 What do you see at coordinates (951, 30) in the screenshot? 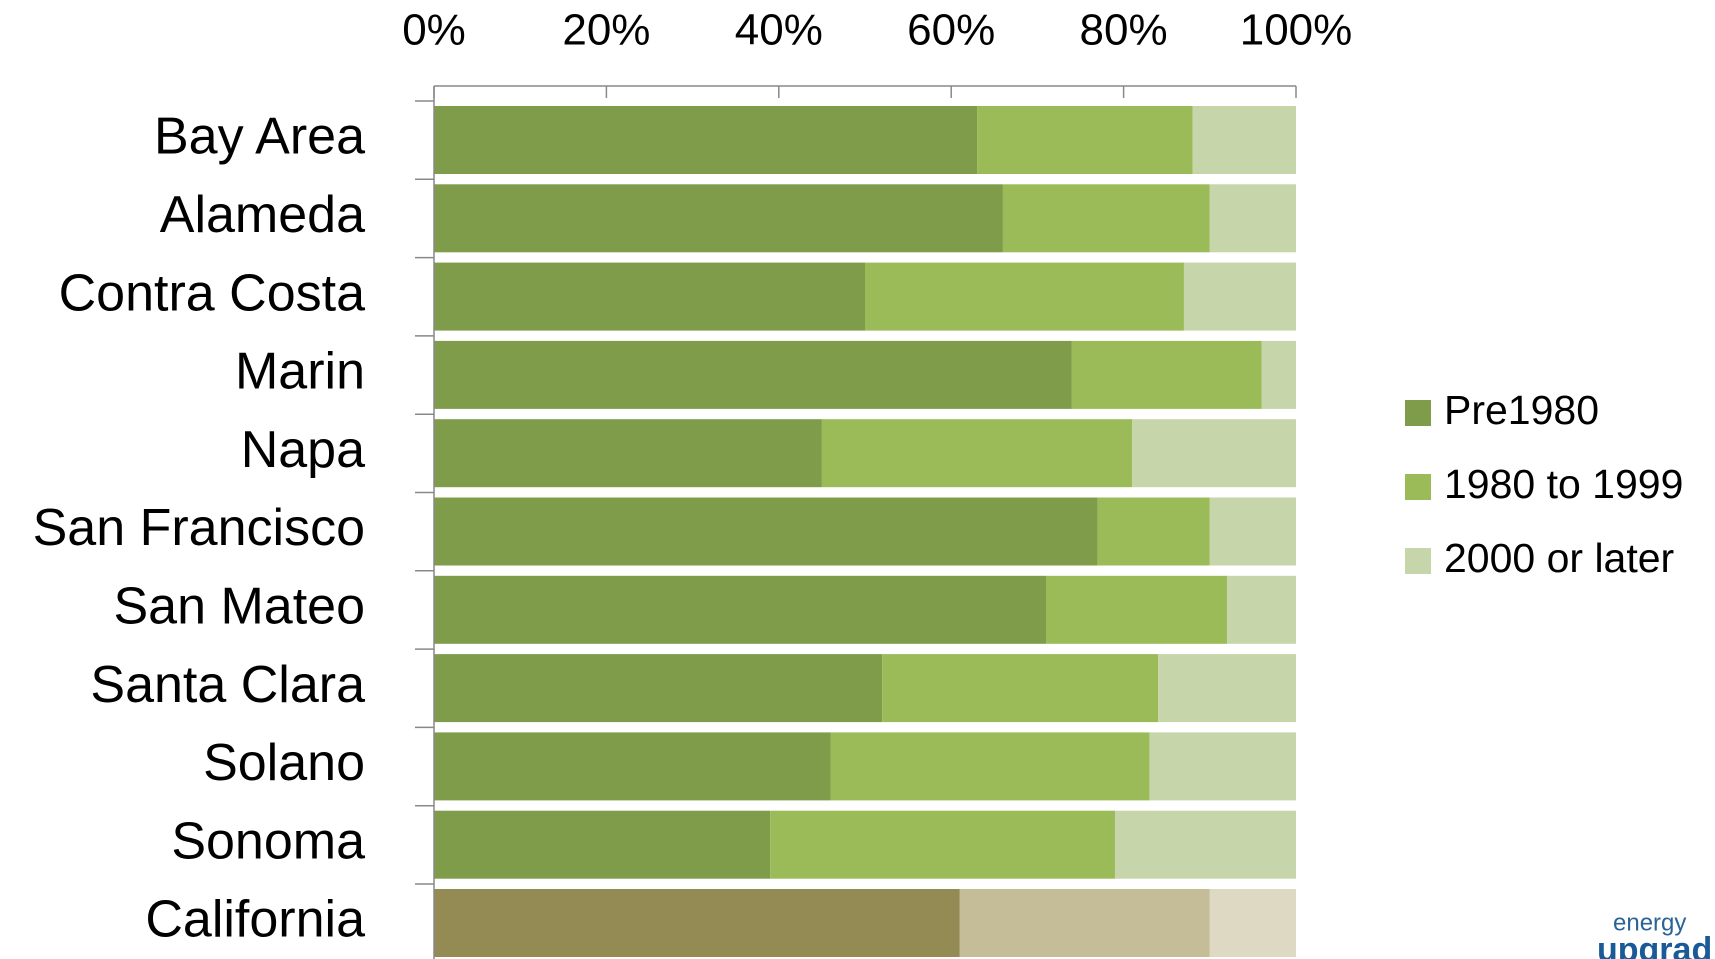
I see `x-tick-label: 60%` at bounding box center [951, 30].